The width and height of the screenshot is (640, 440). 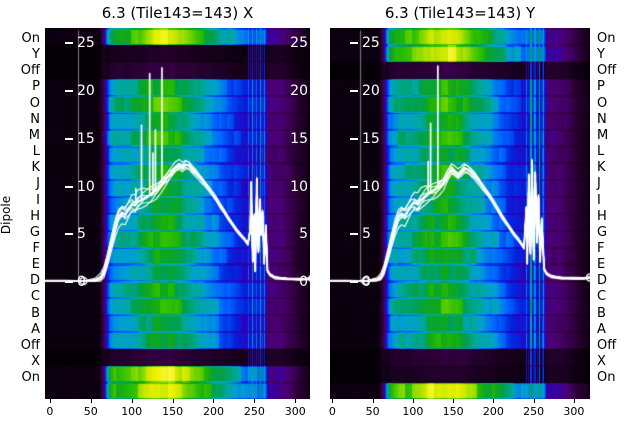 What do you see at coordinates (601, 248) in the screenshot?
I see `dipole-label-right: F` at bounding box center [601, 248].